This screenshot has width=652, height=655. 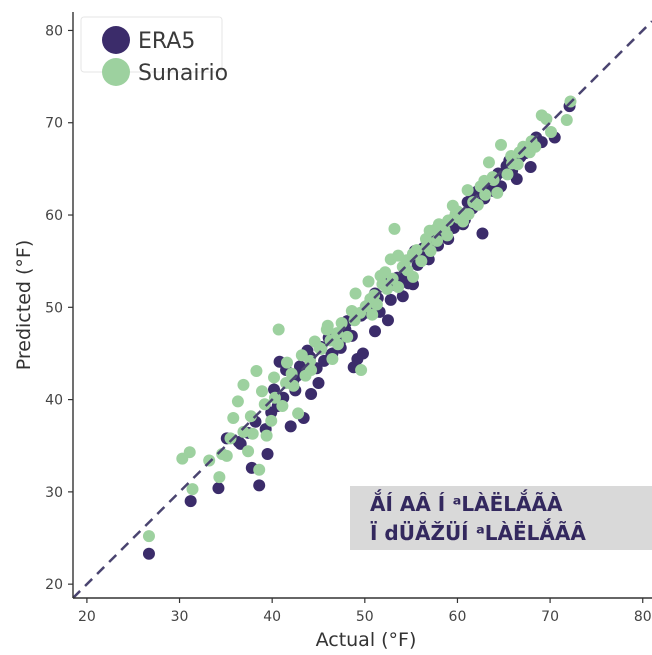 What do you see at coordinates (501, 518) in the screenshot?
I see `annotation-background` at bounding box center [501, 518].